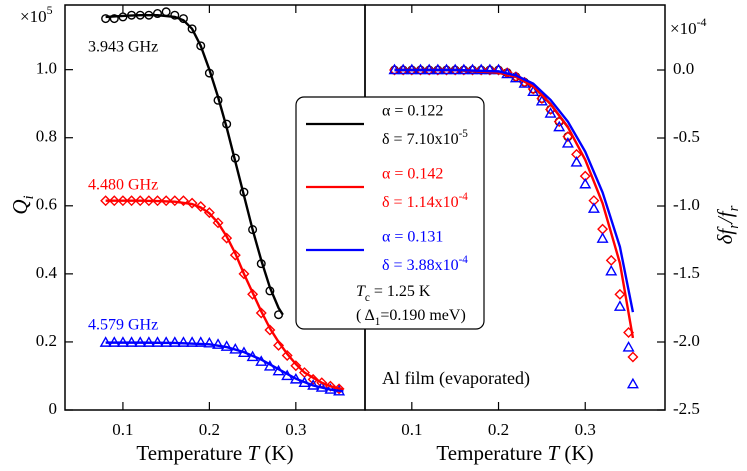  What do you see at coordinates (224, 295) in the screenshot?
I see `fit-line` at bounding box center [224, 295].